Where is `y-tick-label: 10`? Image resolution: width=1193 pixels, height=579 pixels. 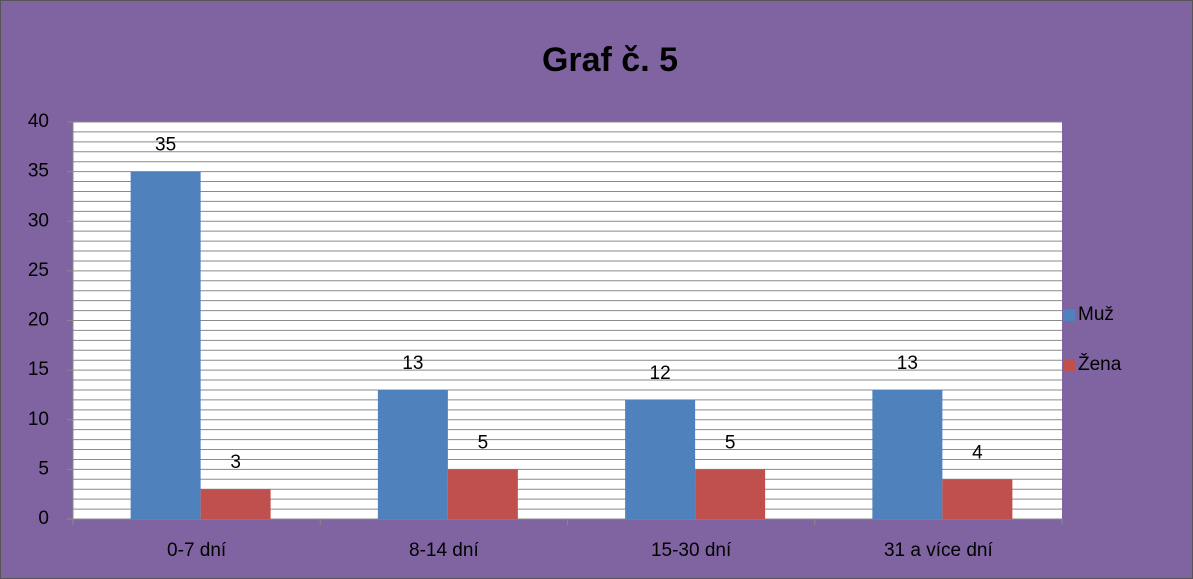 y-tick-label: 10 is located at coordinates (38, 419).